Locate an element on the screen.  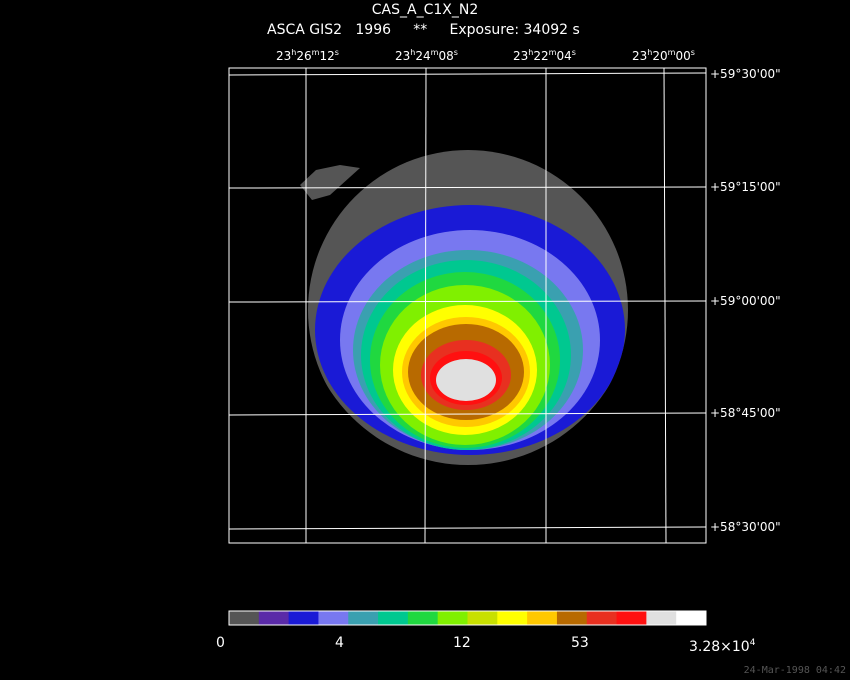
timestamp: 24-Mar-1998 04:42 is located at coordinates (794, 670).